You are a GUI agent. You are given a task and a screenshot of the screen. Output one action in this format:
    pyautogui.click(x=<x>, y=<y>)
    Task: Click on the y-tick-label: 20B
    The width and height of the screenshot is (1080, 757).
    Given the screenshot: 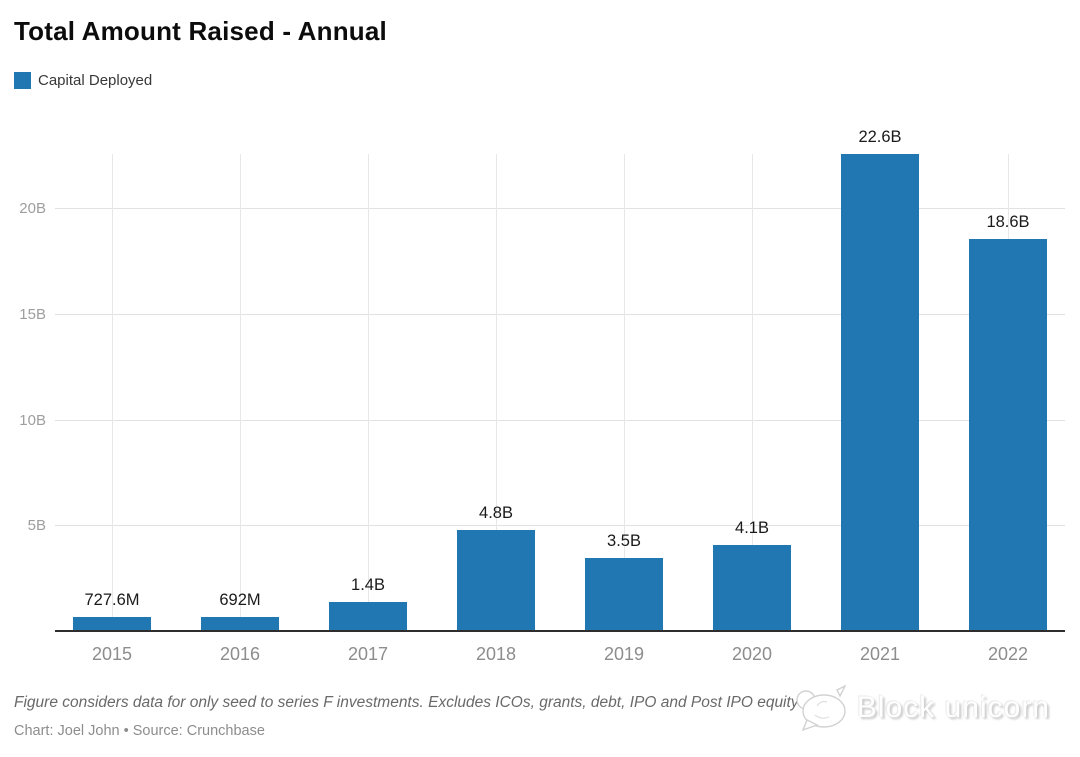 What is the action you would take?
    pyautogui.click(x=32, y=208)
    